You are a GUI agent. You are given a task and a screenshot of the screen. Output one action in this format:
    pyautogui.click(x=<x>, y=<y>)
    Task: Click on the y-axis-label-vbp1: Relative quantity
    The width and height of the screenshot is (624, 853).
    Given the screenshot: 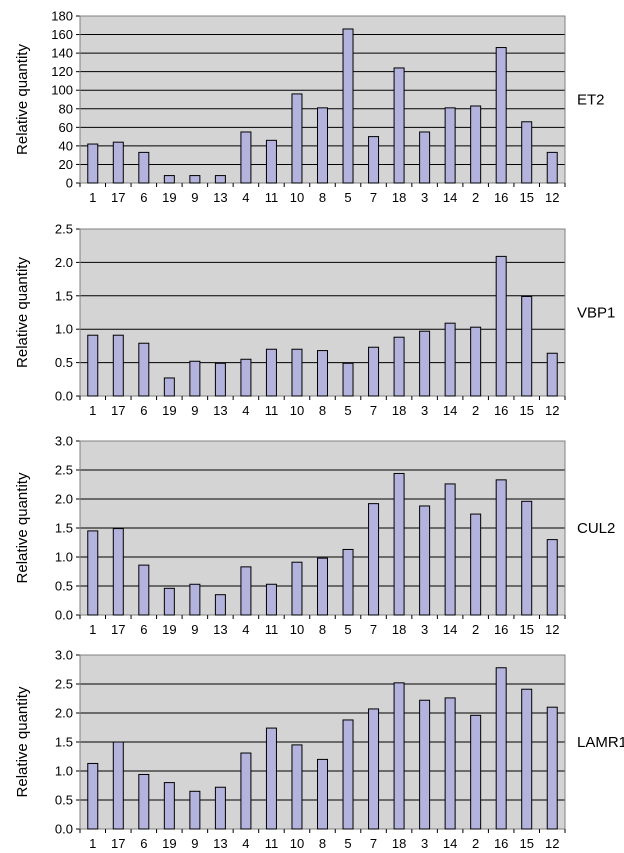 What is the action you would take?
    pyautogui.click(x=22, y=312)
    